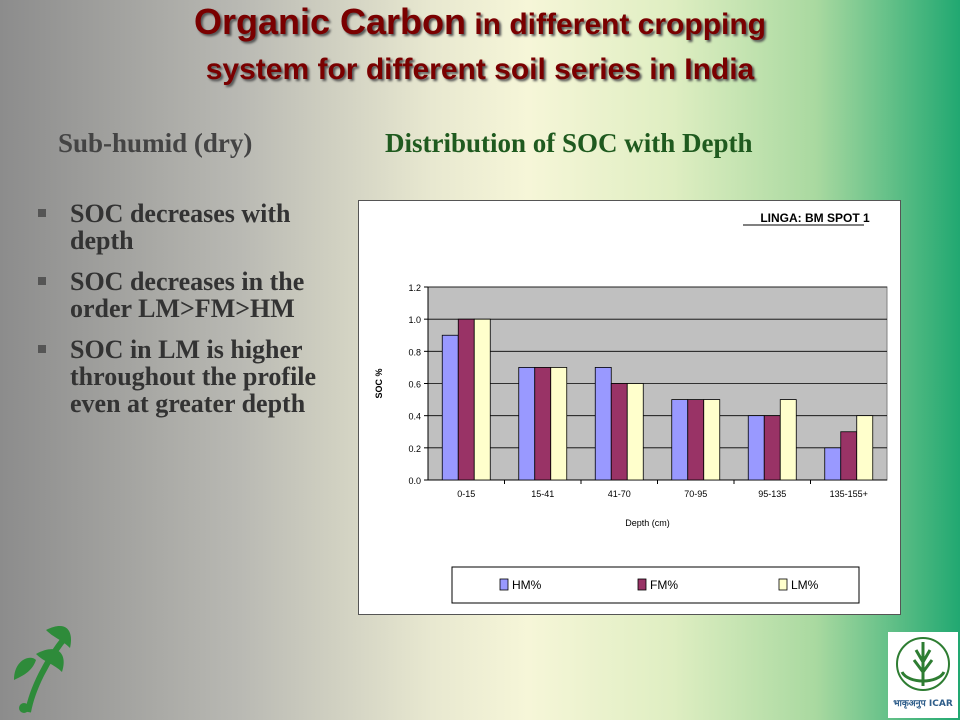 The width and height of the screenshot is (960, 720). I want to click on y-tick-label: 1.0, so click(414, 320).